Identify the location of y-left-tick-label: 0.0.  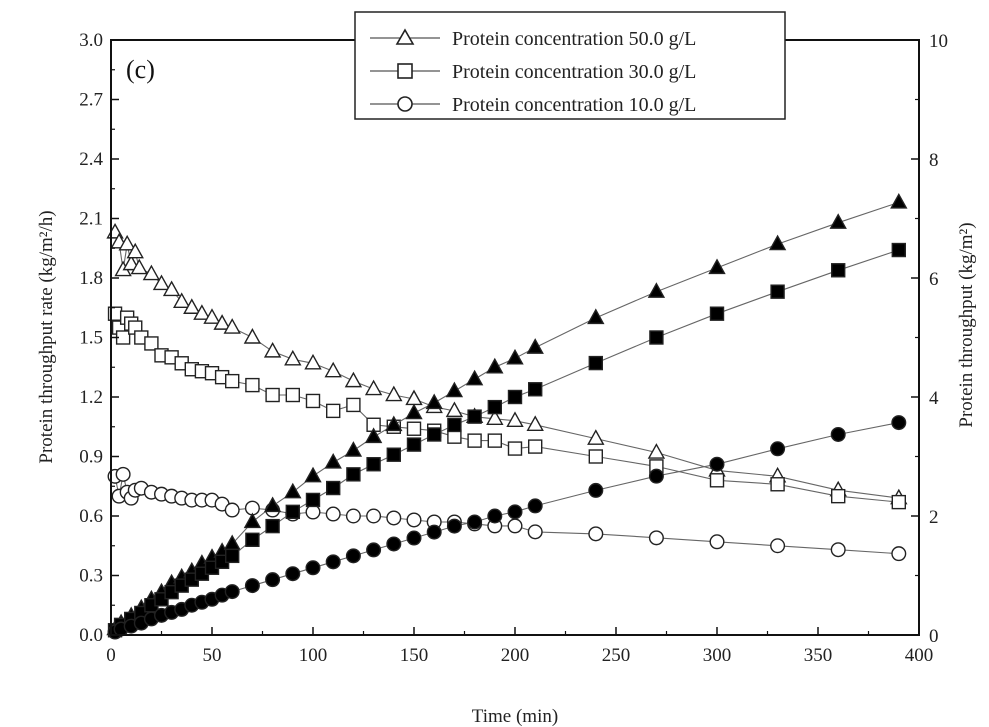
(91, 635).